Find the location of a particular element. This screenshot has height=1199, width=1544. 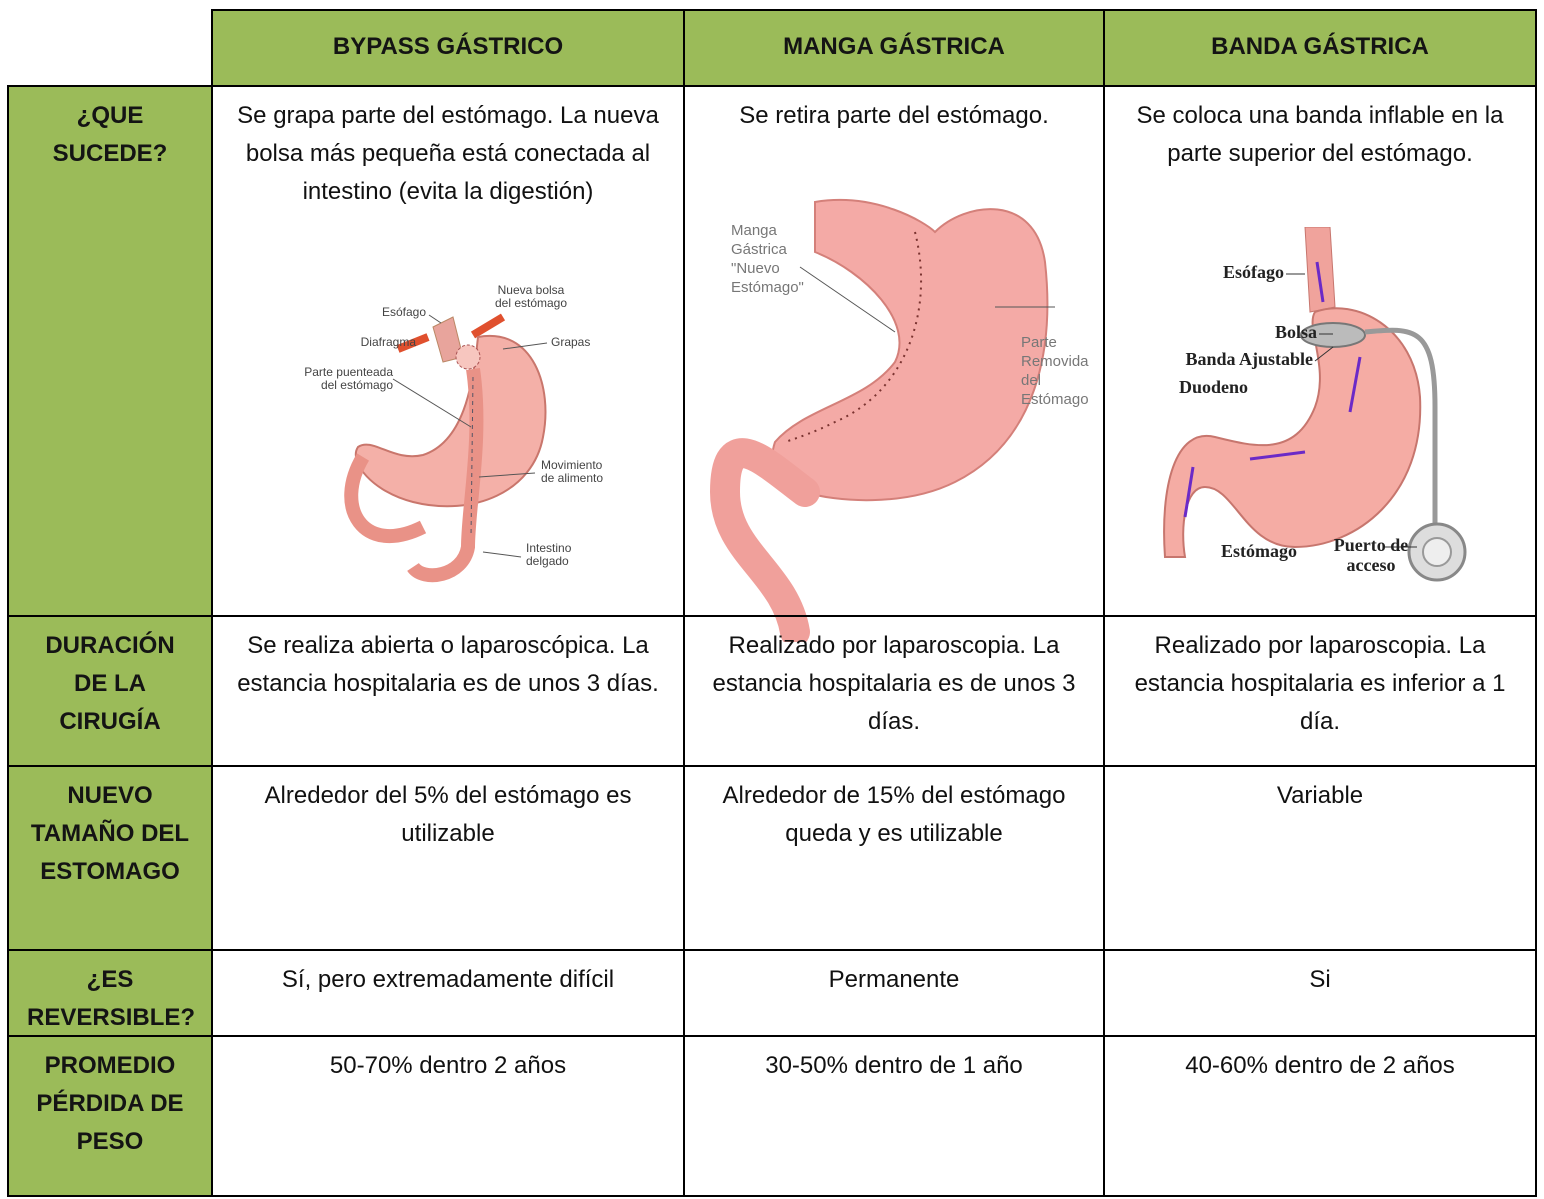

column-header: BYPASS GÁSTRICO is located at coordinates (448, 48).